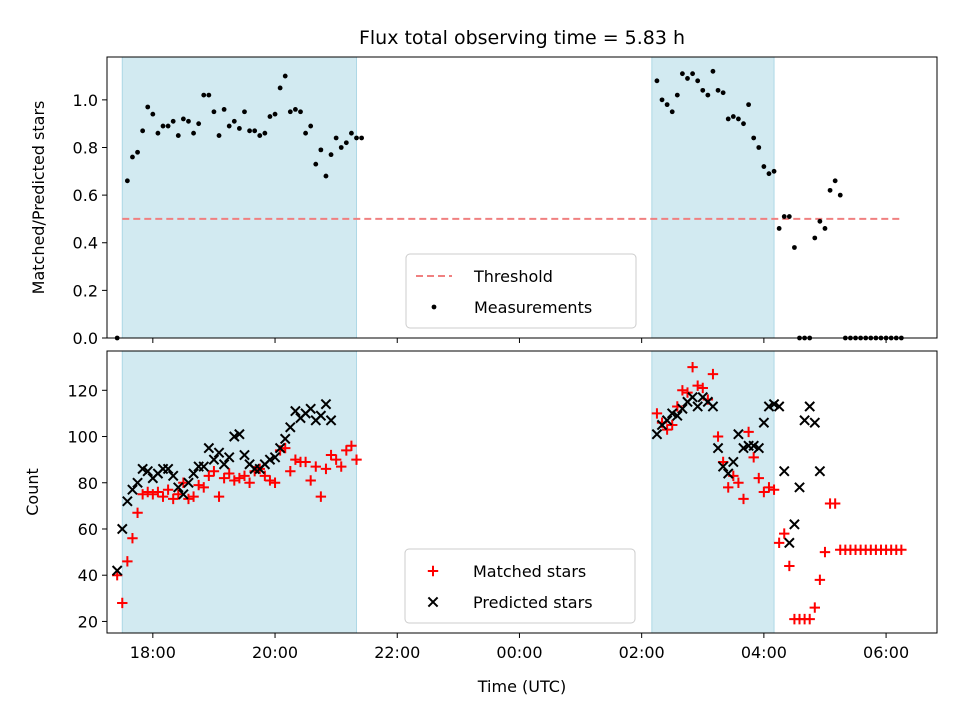 This screenshot has width=960, height=720. I want to click on legend: Threshold Measurements, so click(521, 291).